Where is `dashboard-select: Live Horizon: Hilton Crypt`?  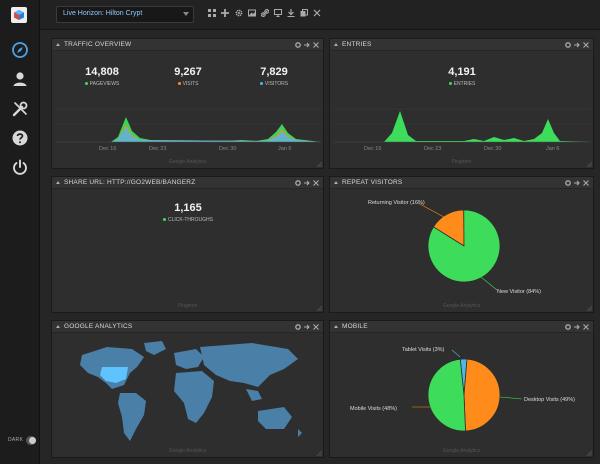
dashboard-select: Live Horizon: Hilton Crypt is located at coordinates (125, 14).